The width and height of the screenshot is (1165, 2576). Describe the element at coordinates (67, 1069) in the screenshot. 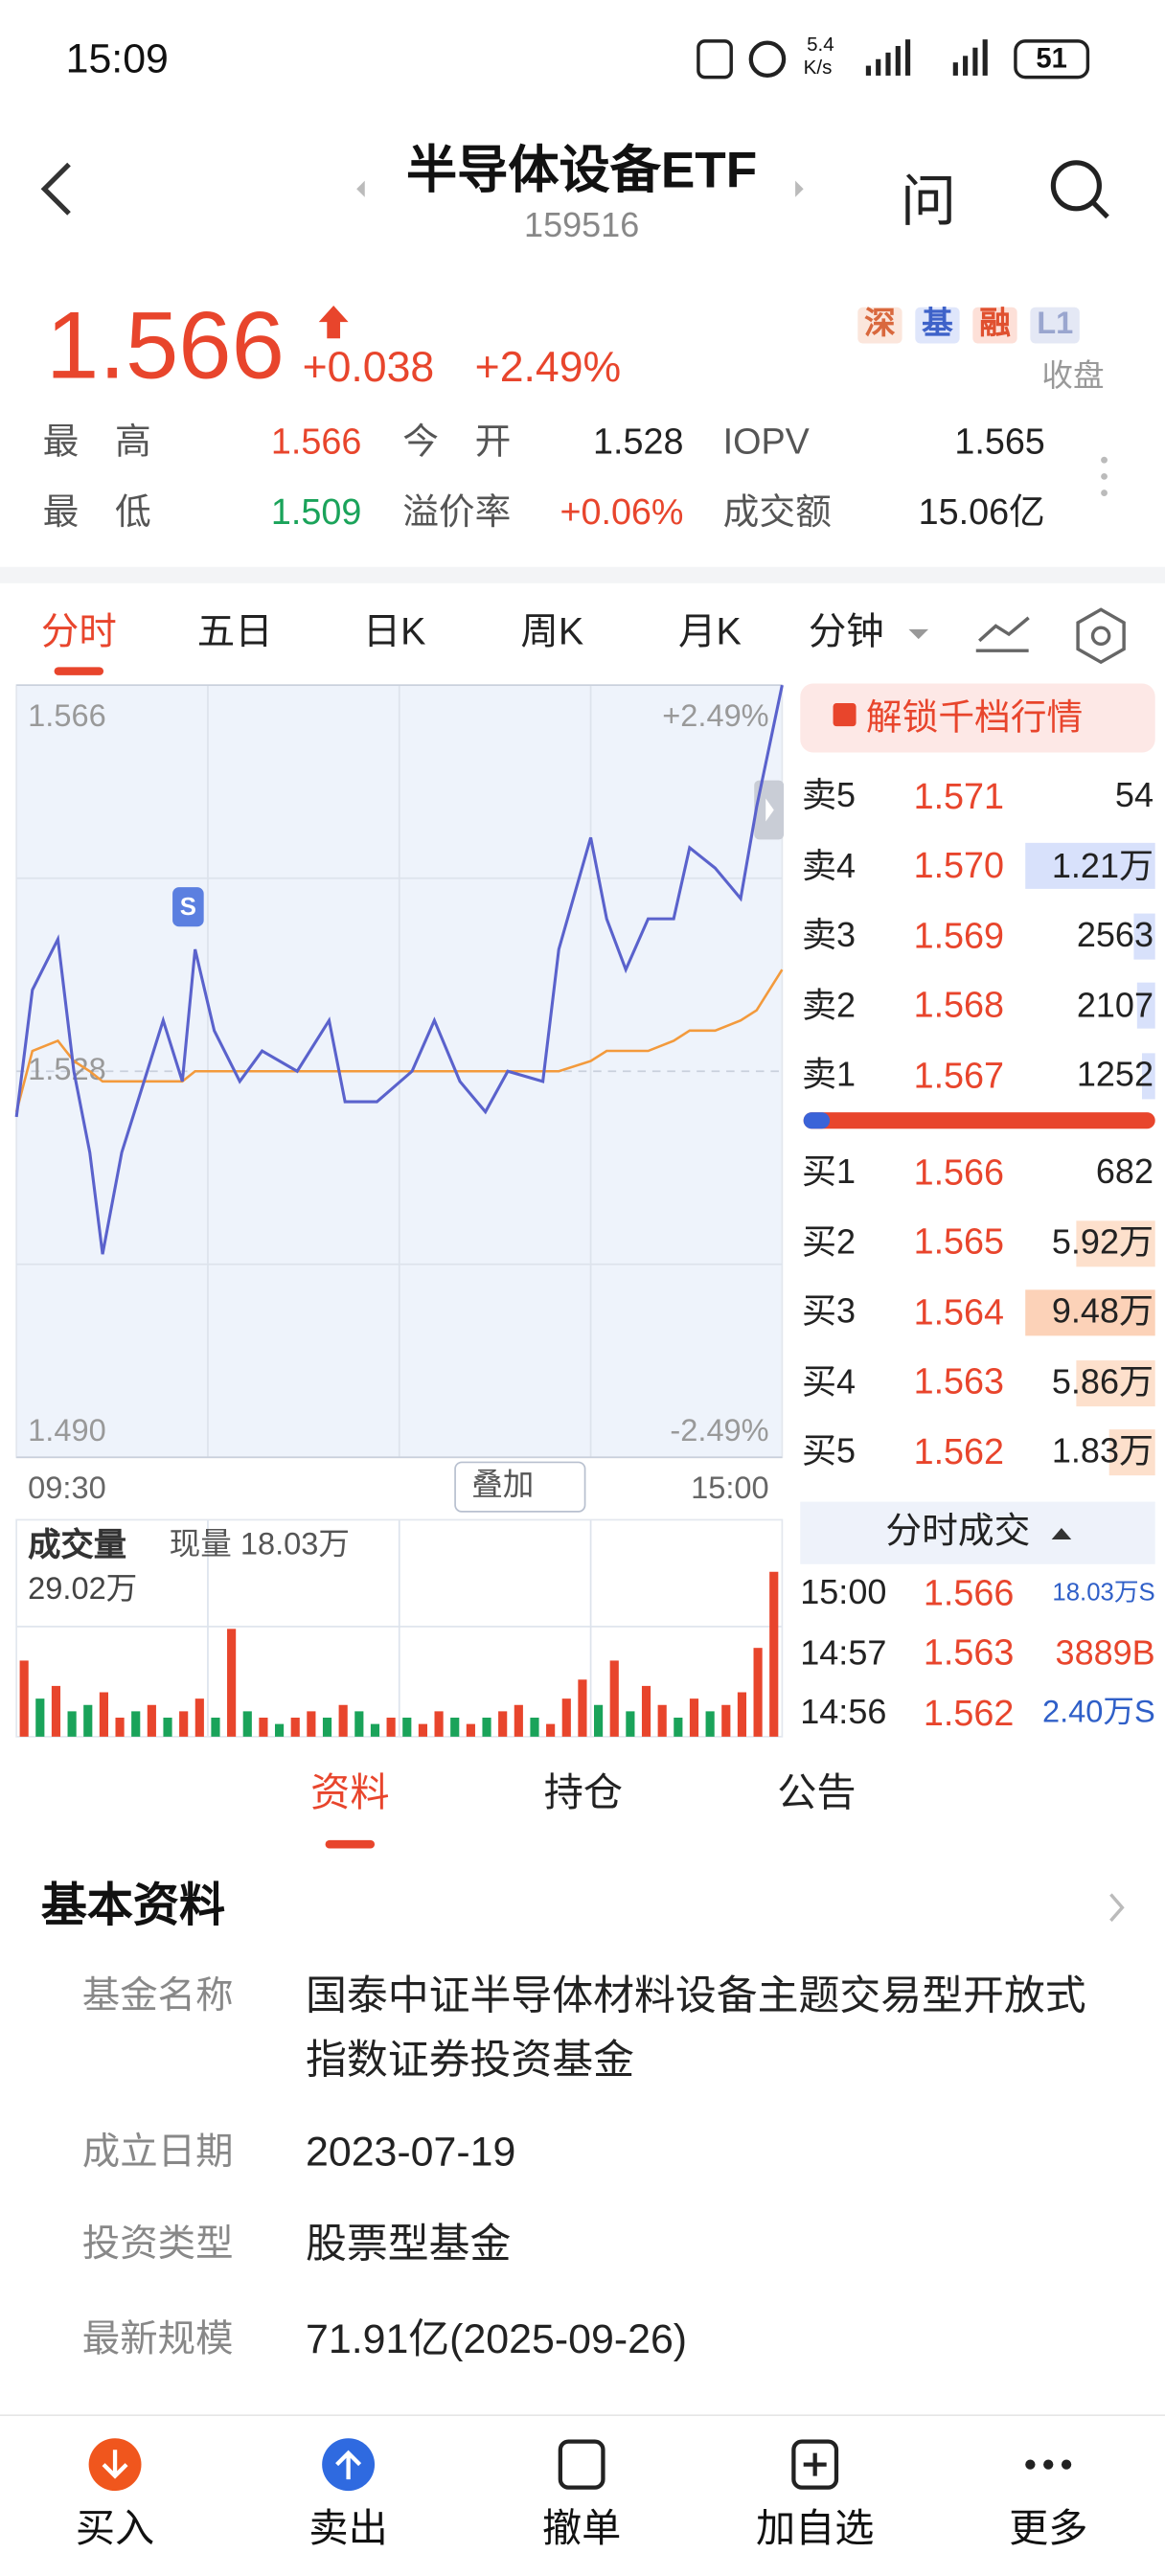

I see `y-tick-label: 1.528` at that location.